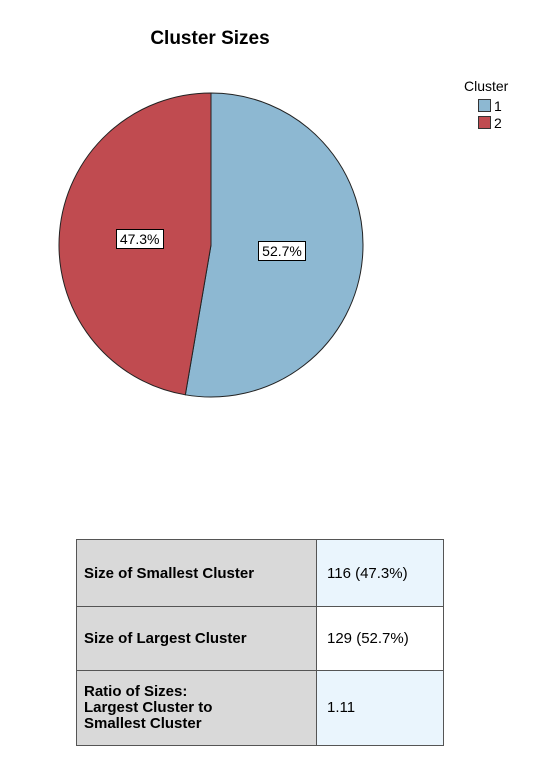 This screenshot has width=544, height=775. I want to click on legend-label-cluster-1: 1, so click(498, 105).